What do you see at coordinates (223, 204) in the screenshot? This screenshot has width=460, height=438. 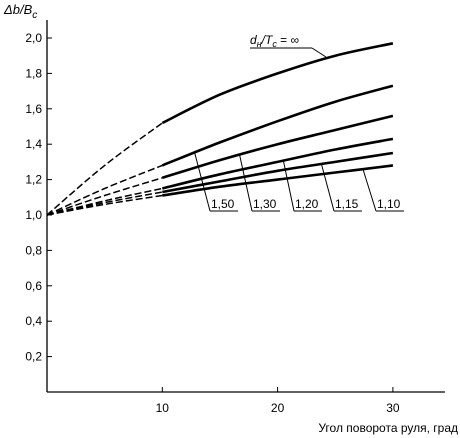 I see `curve-label: 1,50` at bounding box center [223, 204].